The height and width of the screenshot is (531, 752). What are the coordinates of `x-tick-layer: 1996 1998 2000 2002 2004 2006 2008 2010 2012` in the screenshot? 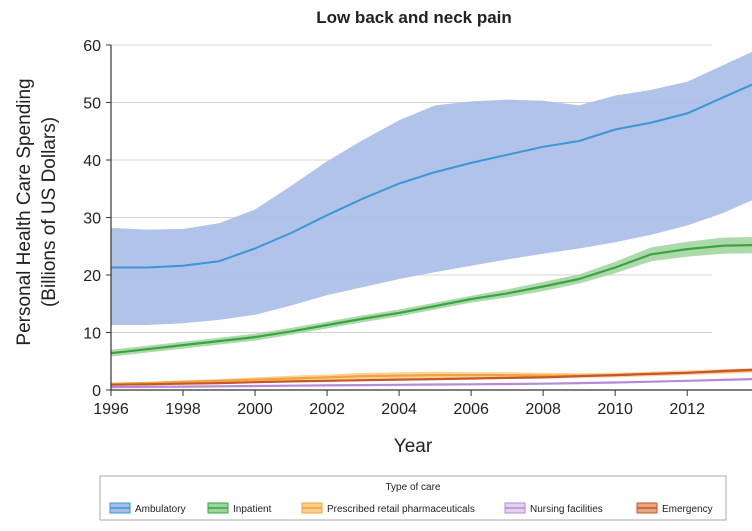 It's located at (399, 404).